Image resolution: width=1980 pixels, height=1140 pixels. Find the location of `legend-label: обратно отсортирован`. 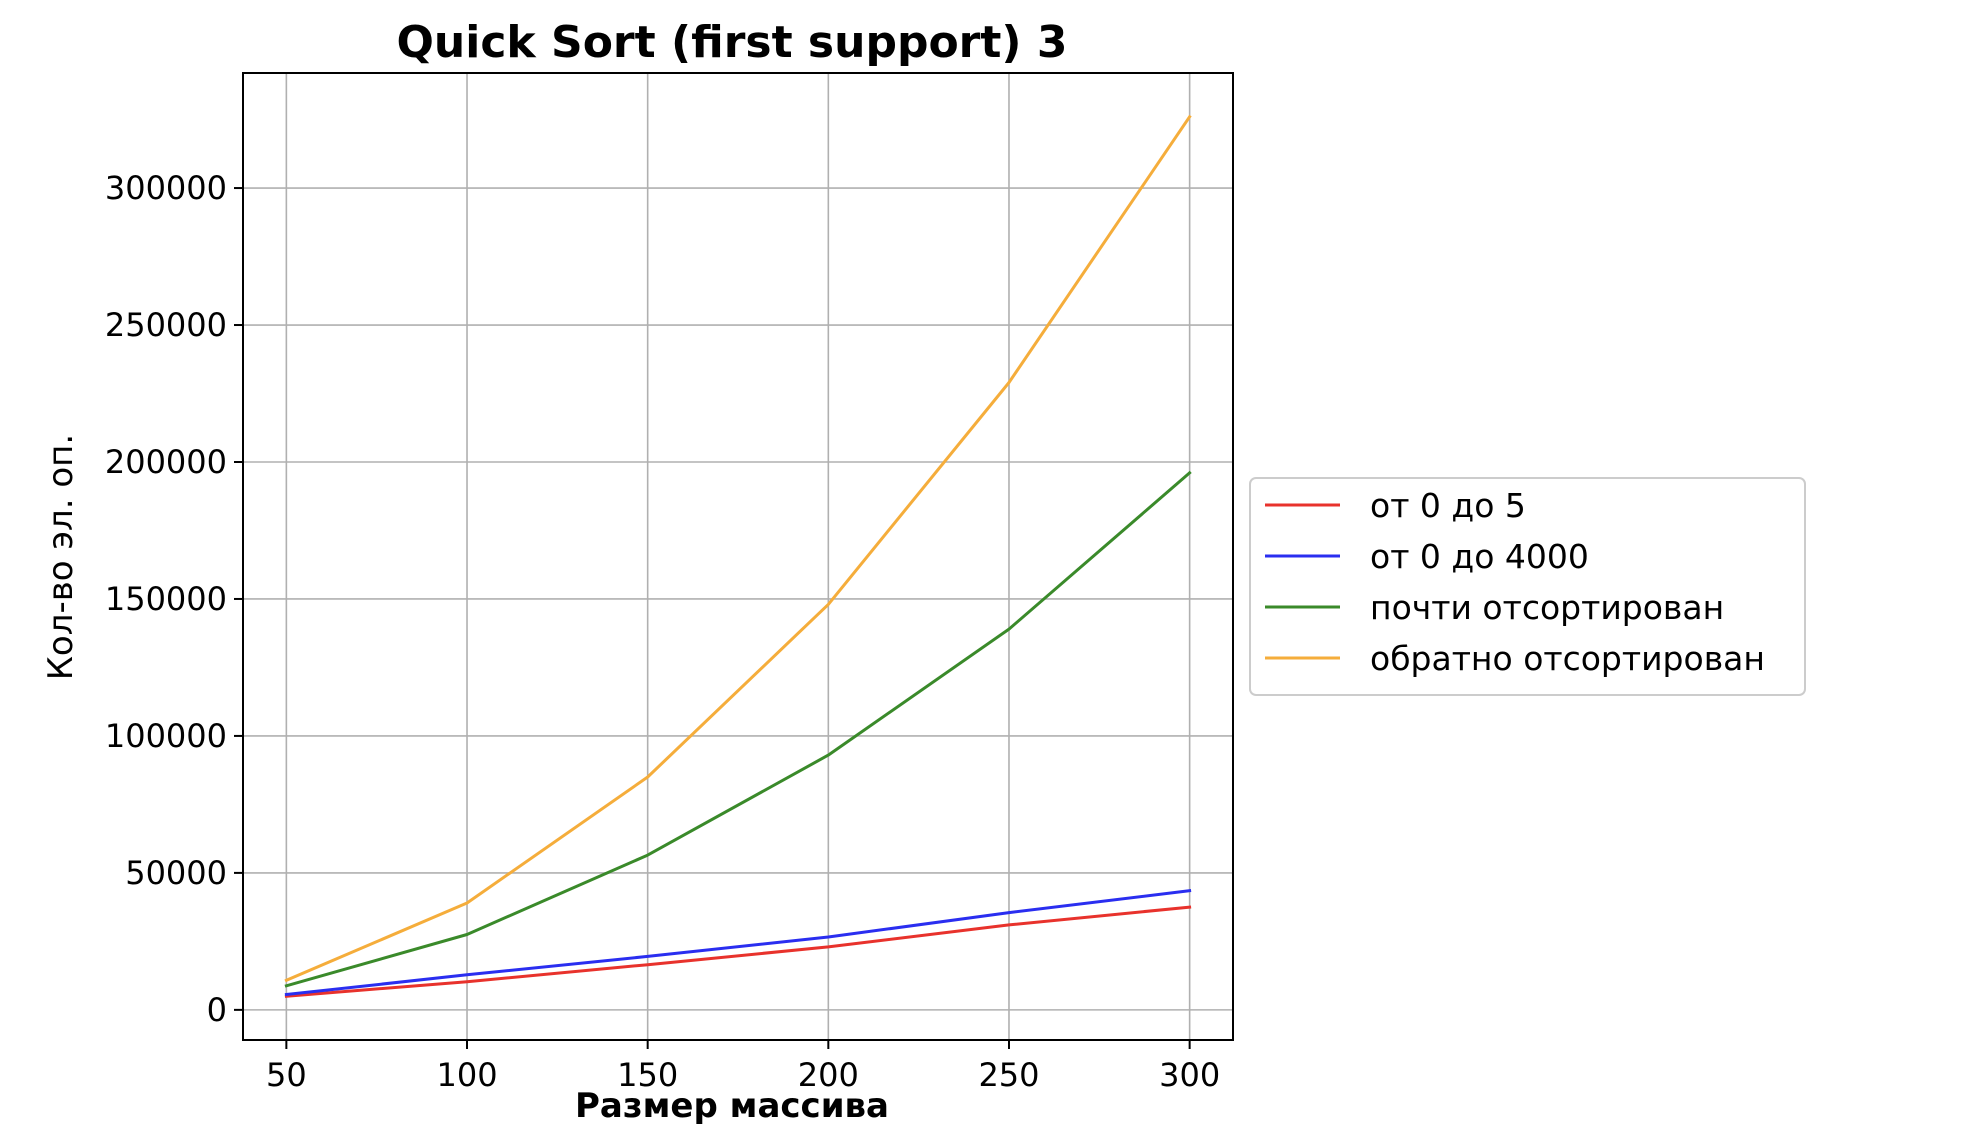

legend-label: обратно отсортирован is located at coordinates (1567, 658).